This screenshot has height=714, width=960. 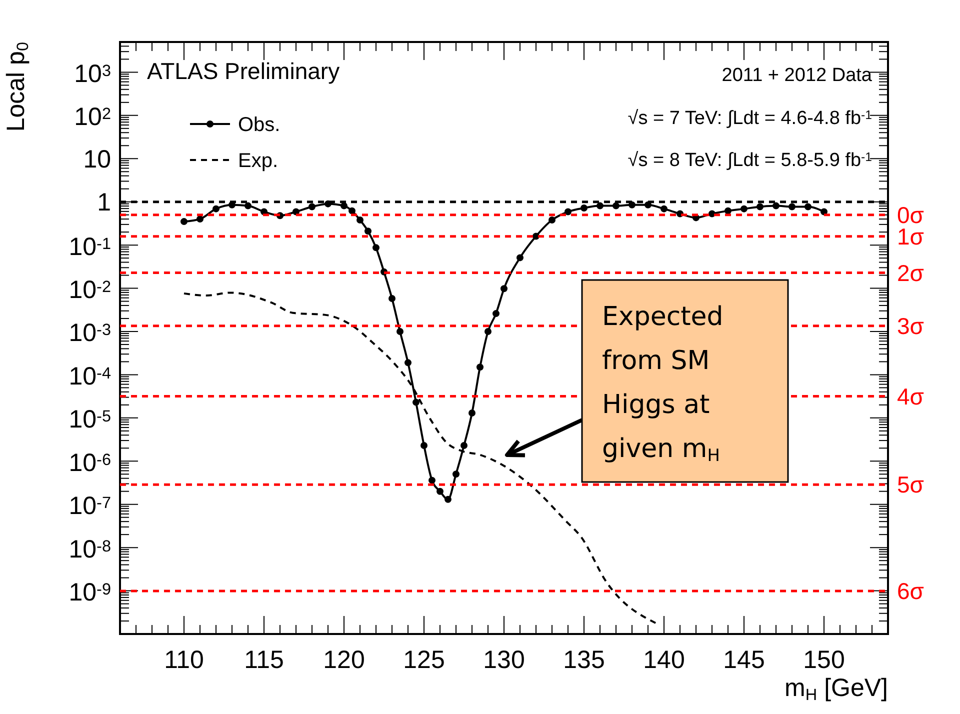 What do you see at coordinates (824, 660) in the screenshot?
I see `x-tick-label: 150` at bounding box center [824, 660].